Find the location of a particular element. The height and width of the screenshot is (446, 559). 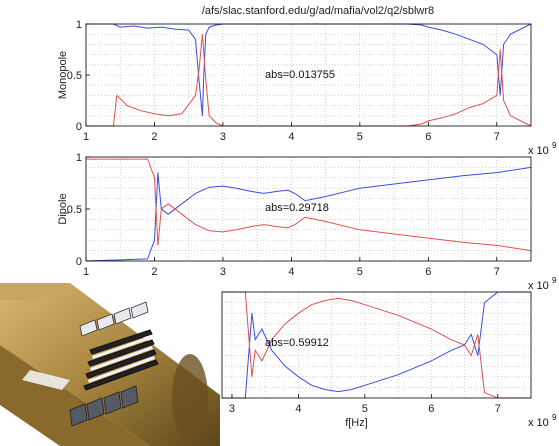

y-axis-label: Dipole is located at coordinates (63, 208).